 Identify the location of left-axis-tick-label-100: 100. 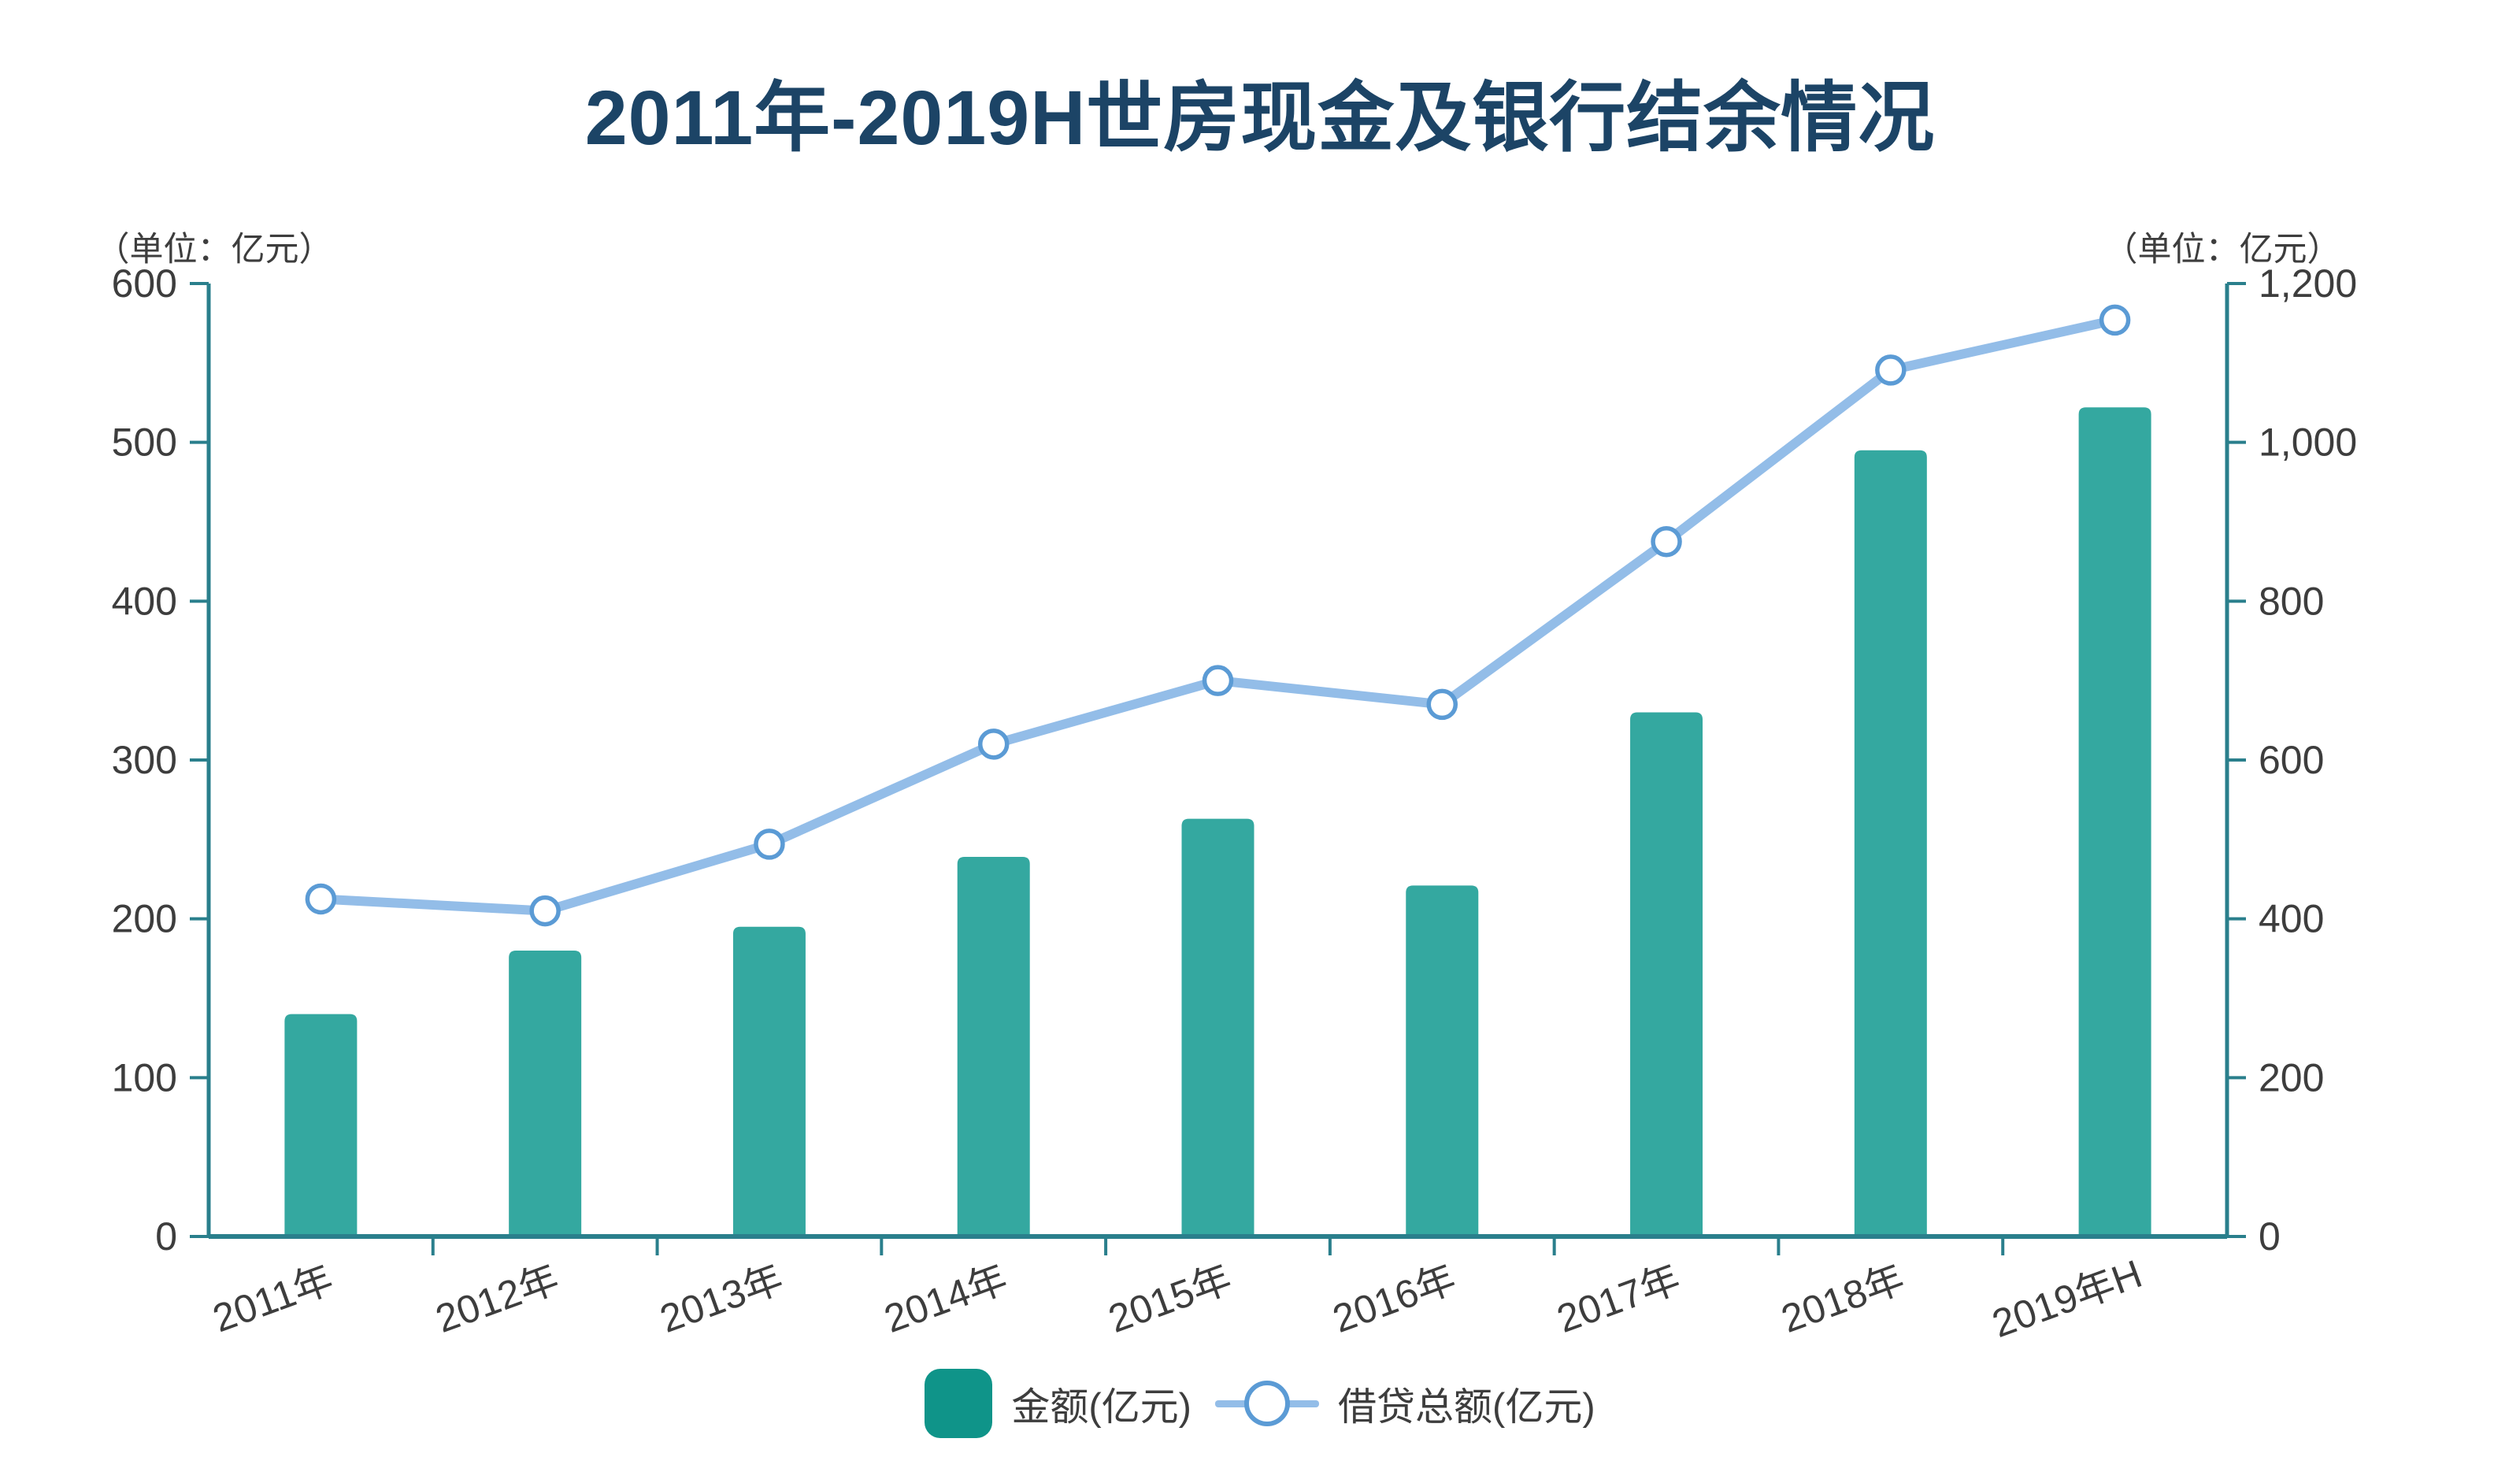
(144, 1077).